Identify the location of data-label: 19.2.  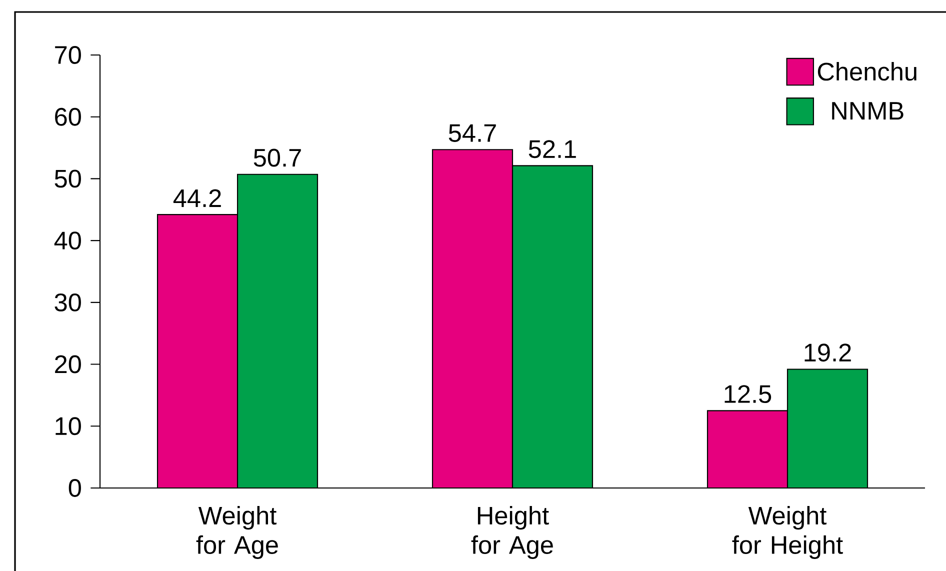
(827, 353).